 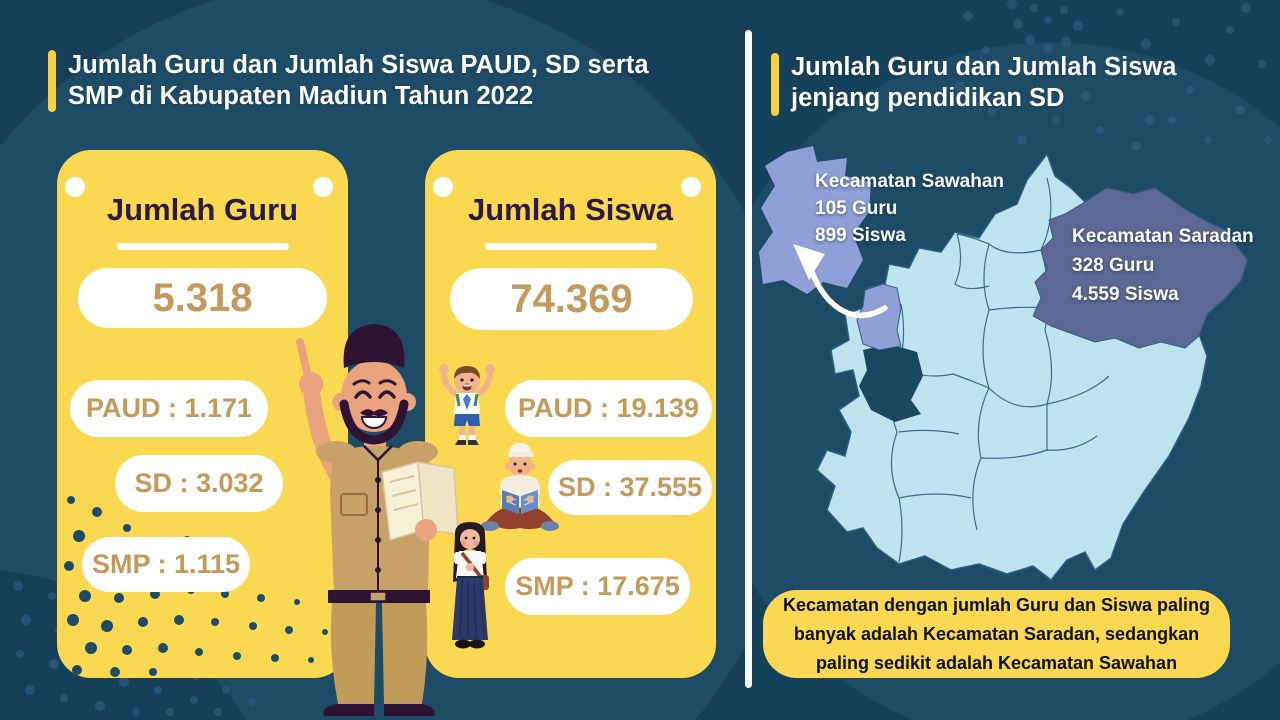 I want to click on right-title-accent-bar, so click(x=775, y=84).